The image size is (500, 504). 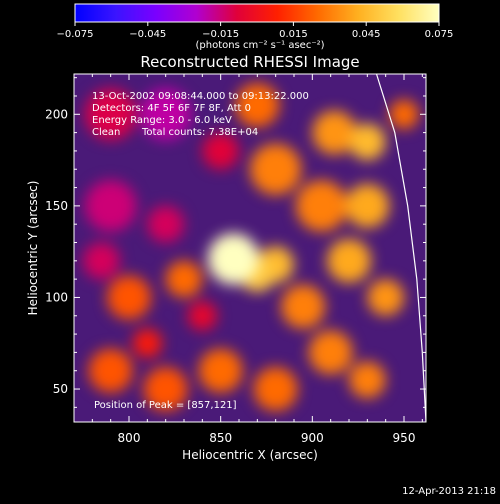 What do you see at coordinates (33, 248) in the screenshot?
I see `y-axis-label: Heliocentric Y (arcsec)` at bounding box center [33, 248].